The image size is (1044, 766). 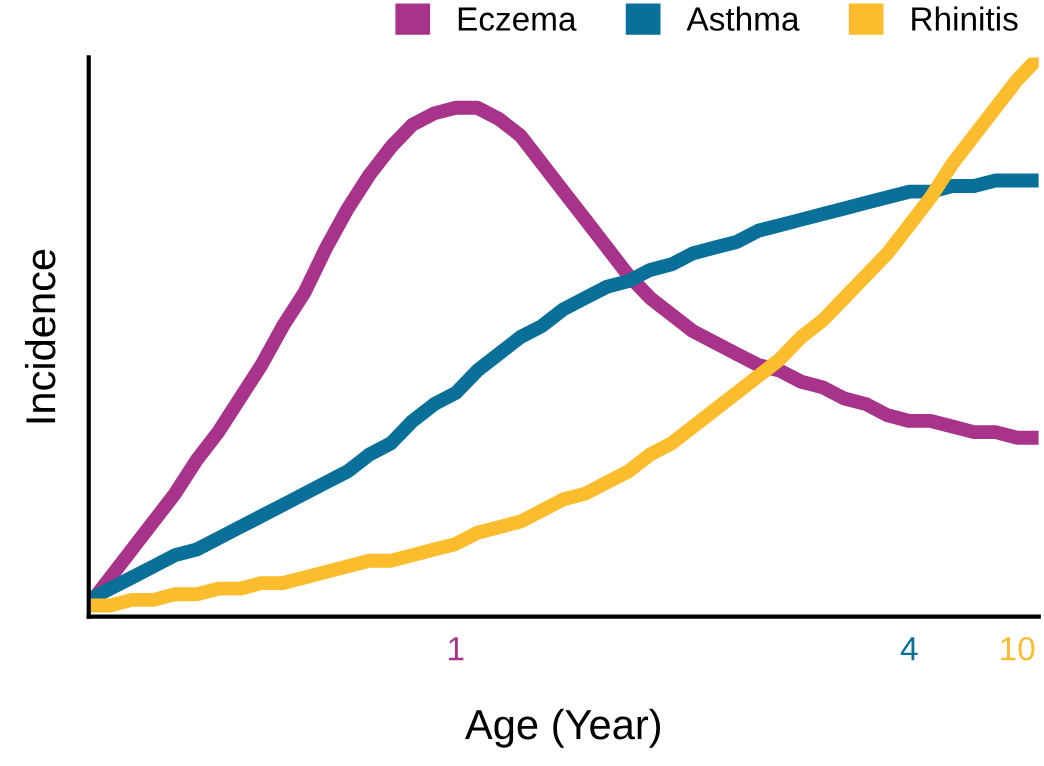 I want to click on x-tick-label: 10, so click(x=1018, y=648).